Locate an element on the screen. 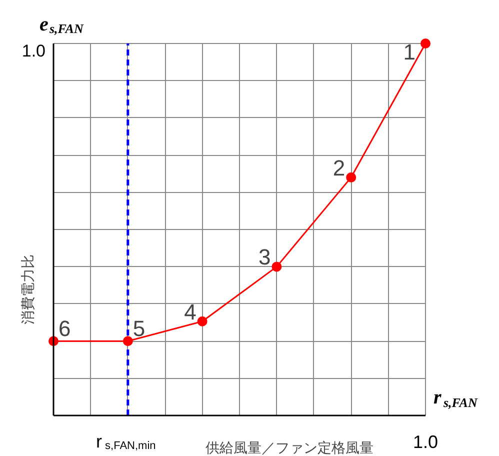  annotation: 6 is located at coordinates (64, 329).